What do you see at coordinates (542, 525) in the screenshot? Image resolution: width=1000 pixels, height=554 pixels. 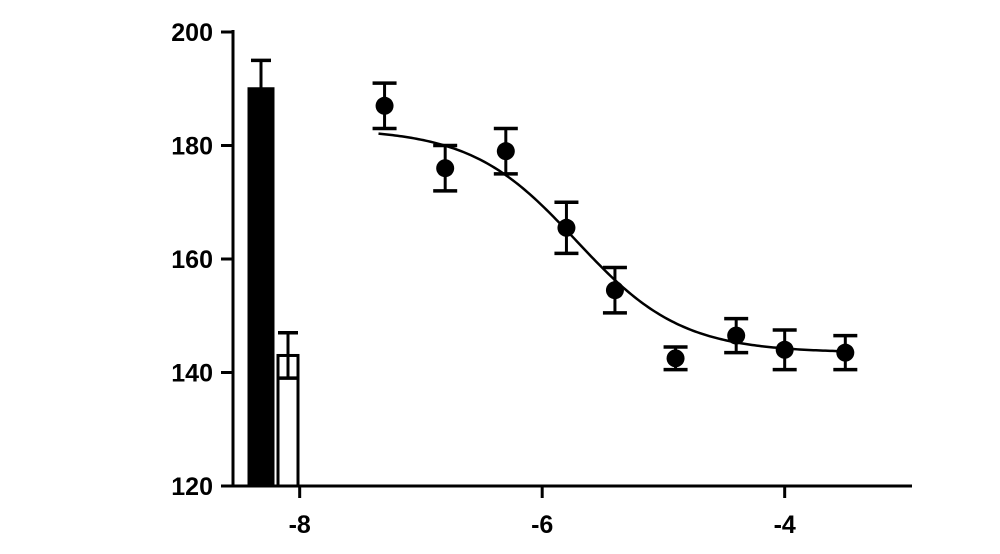 I see `x-tick-label: -6` at bounding box center [542, 525].